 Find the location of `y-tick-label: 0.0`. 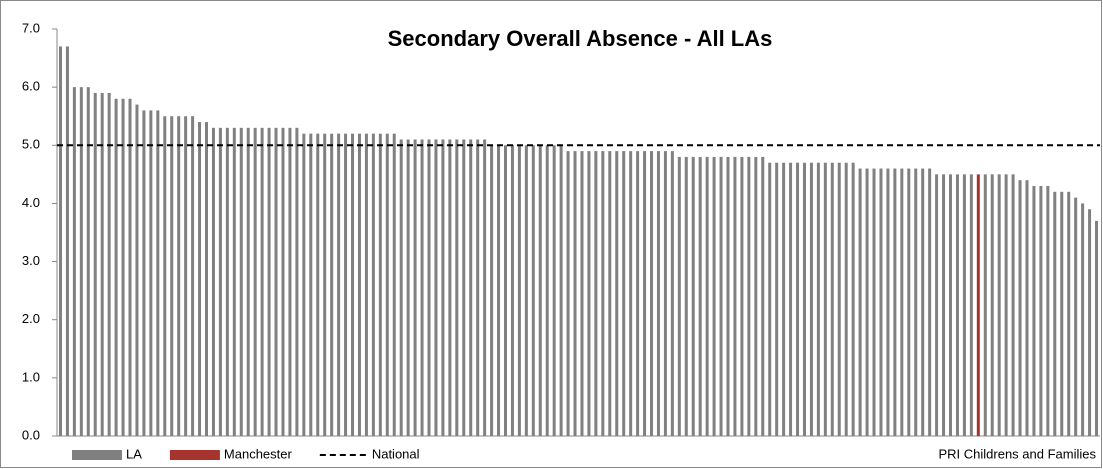

y-tick-label: 0.0 is located at coordinates (31, 434).